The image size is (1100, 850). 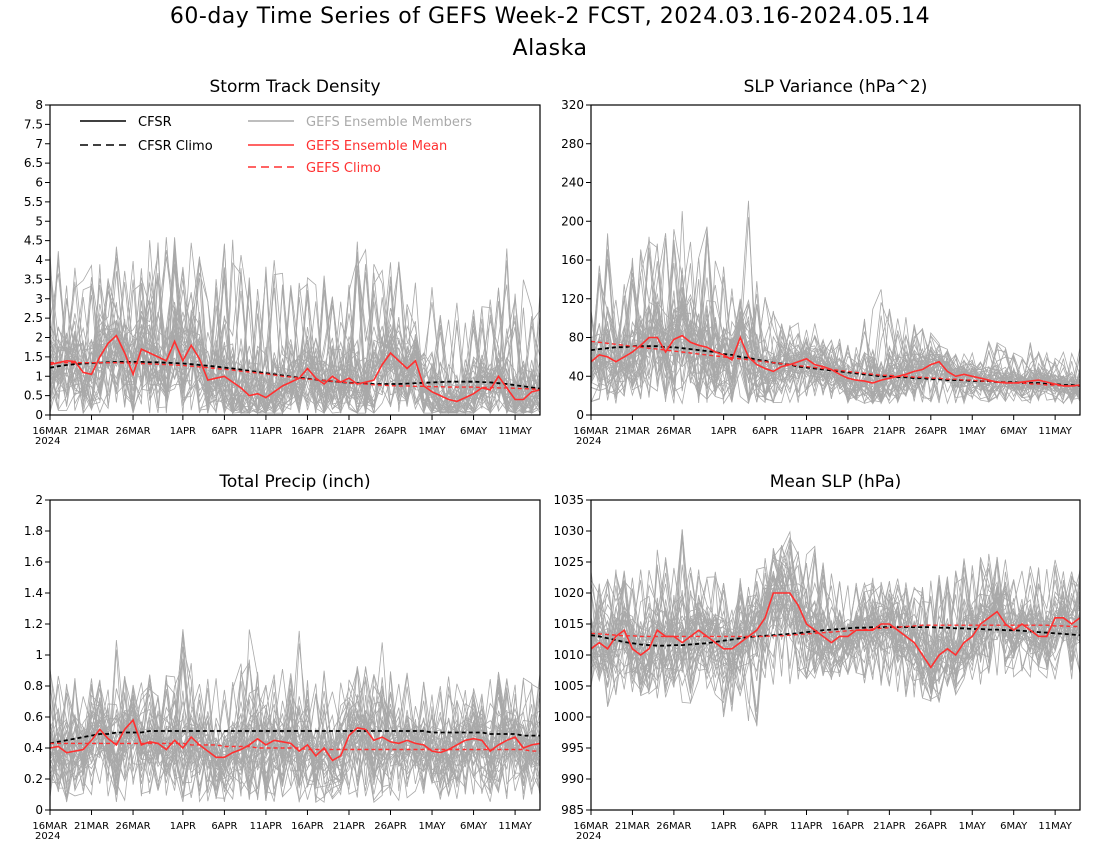 I want to click on mean-slp-ytick-label: 1020, so click(x=568, y=593).